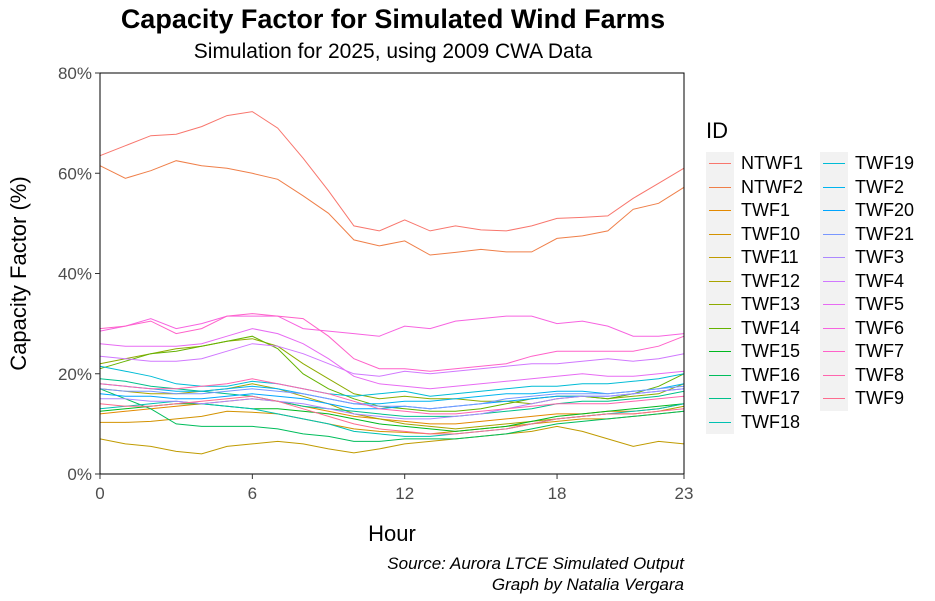  What do you see at coordinates (771, 374) in the screenshot?
I see `legend-label: TWF16` at bounding box center [771, 374].